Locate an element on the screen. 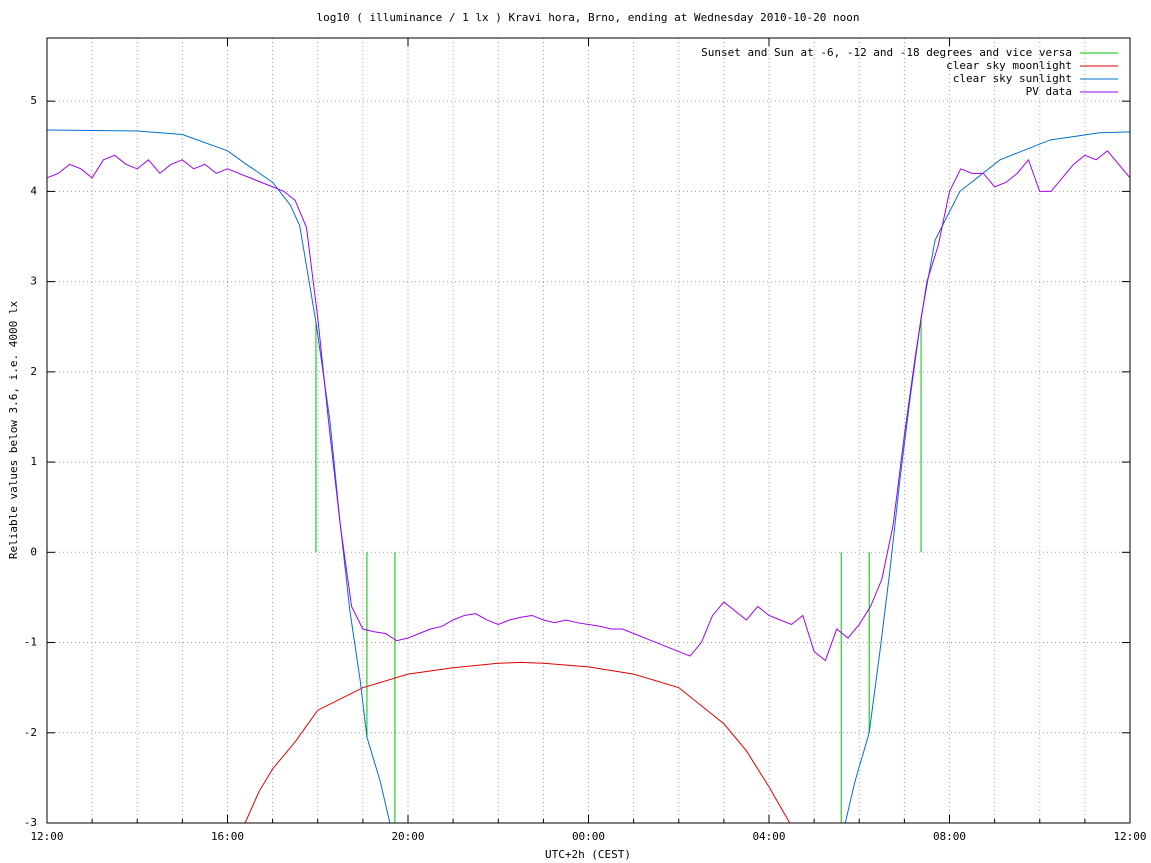  y-tick-label: -3 is located at coordinates (30, 822).